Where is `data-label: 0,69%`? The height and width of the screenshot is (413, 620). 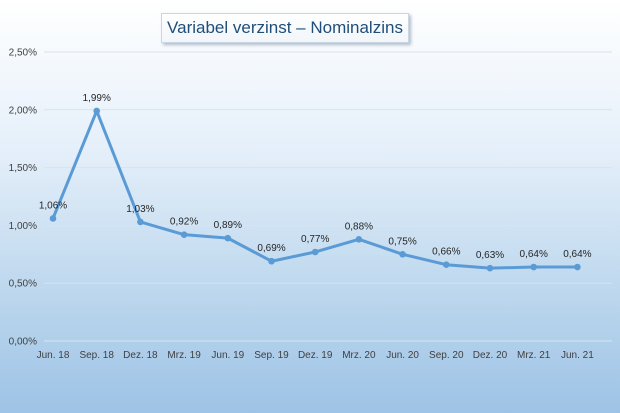 data-label: 0,69% is located at coordinates (271, 248).